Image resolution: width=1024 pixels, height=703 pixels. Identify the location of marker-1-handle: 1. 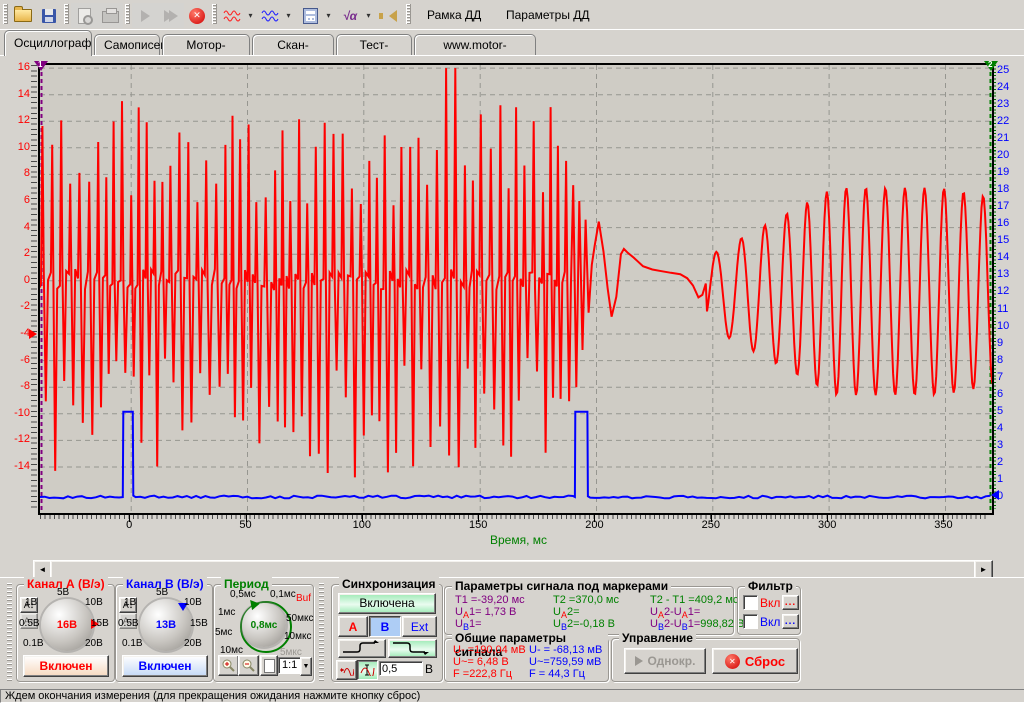
(41, 65).